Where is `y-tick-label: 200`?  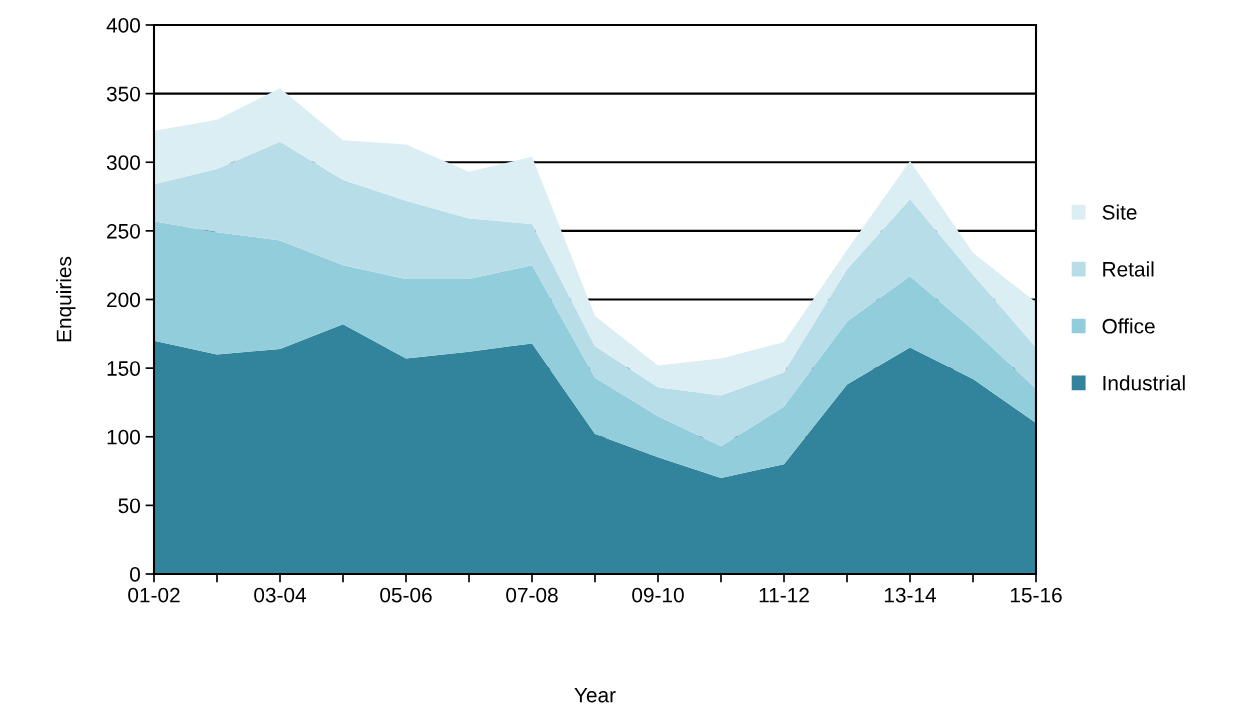
y-tick-label: 200 is located at coordinates (123, 300).